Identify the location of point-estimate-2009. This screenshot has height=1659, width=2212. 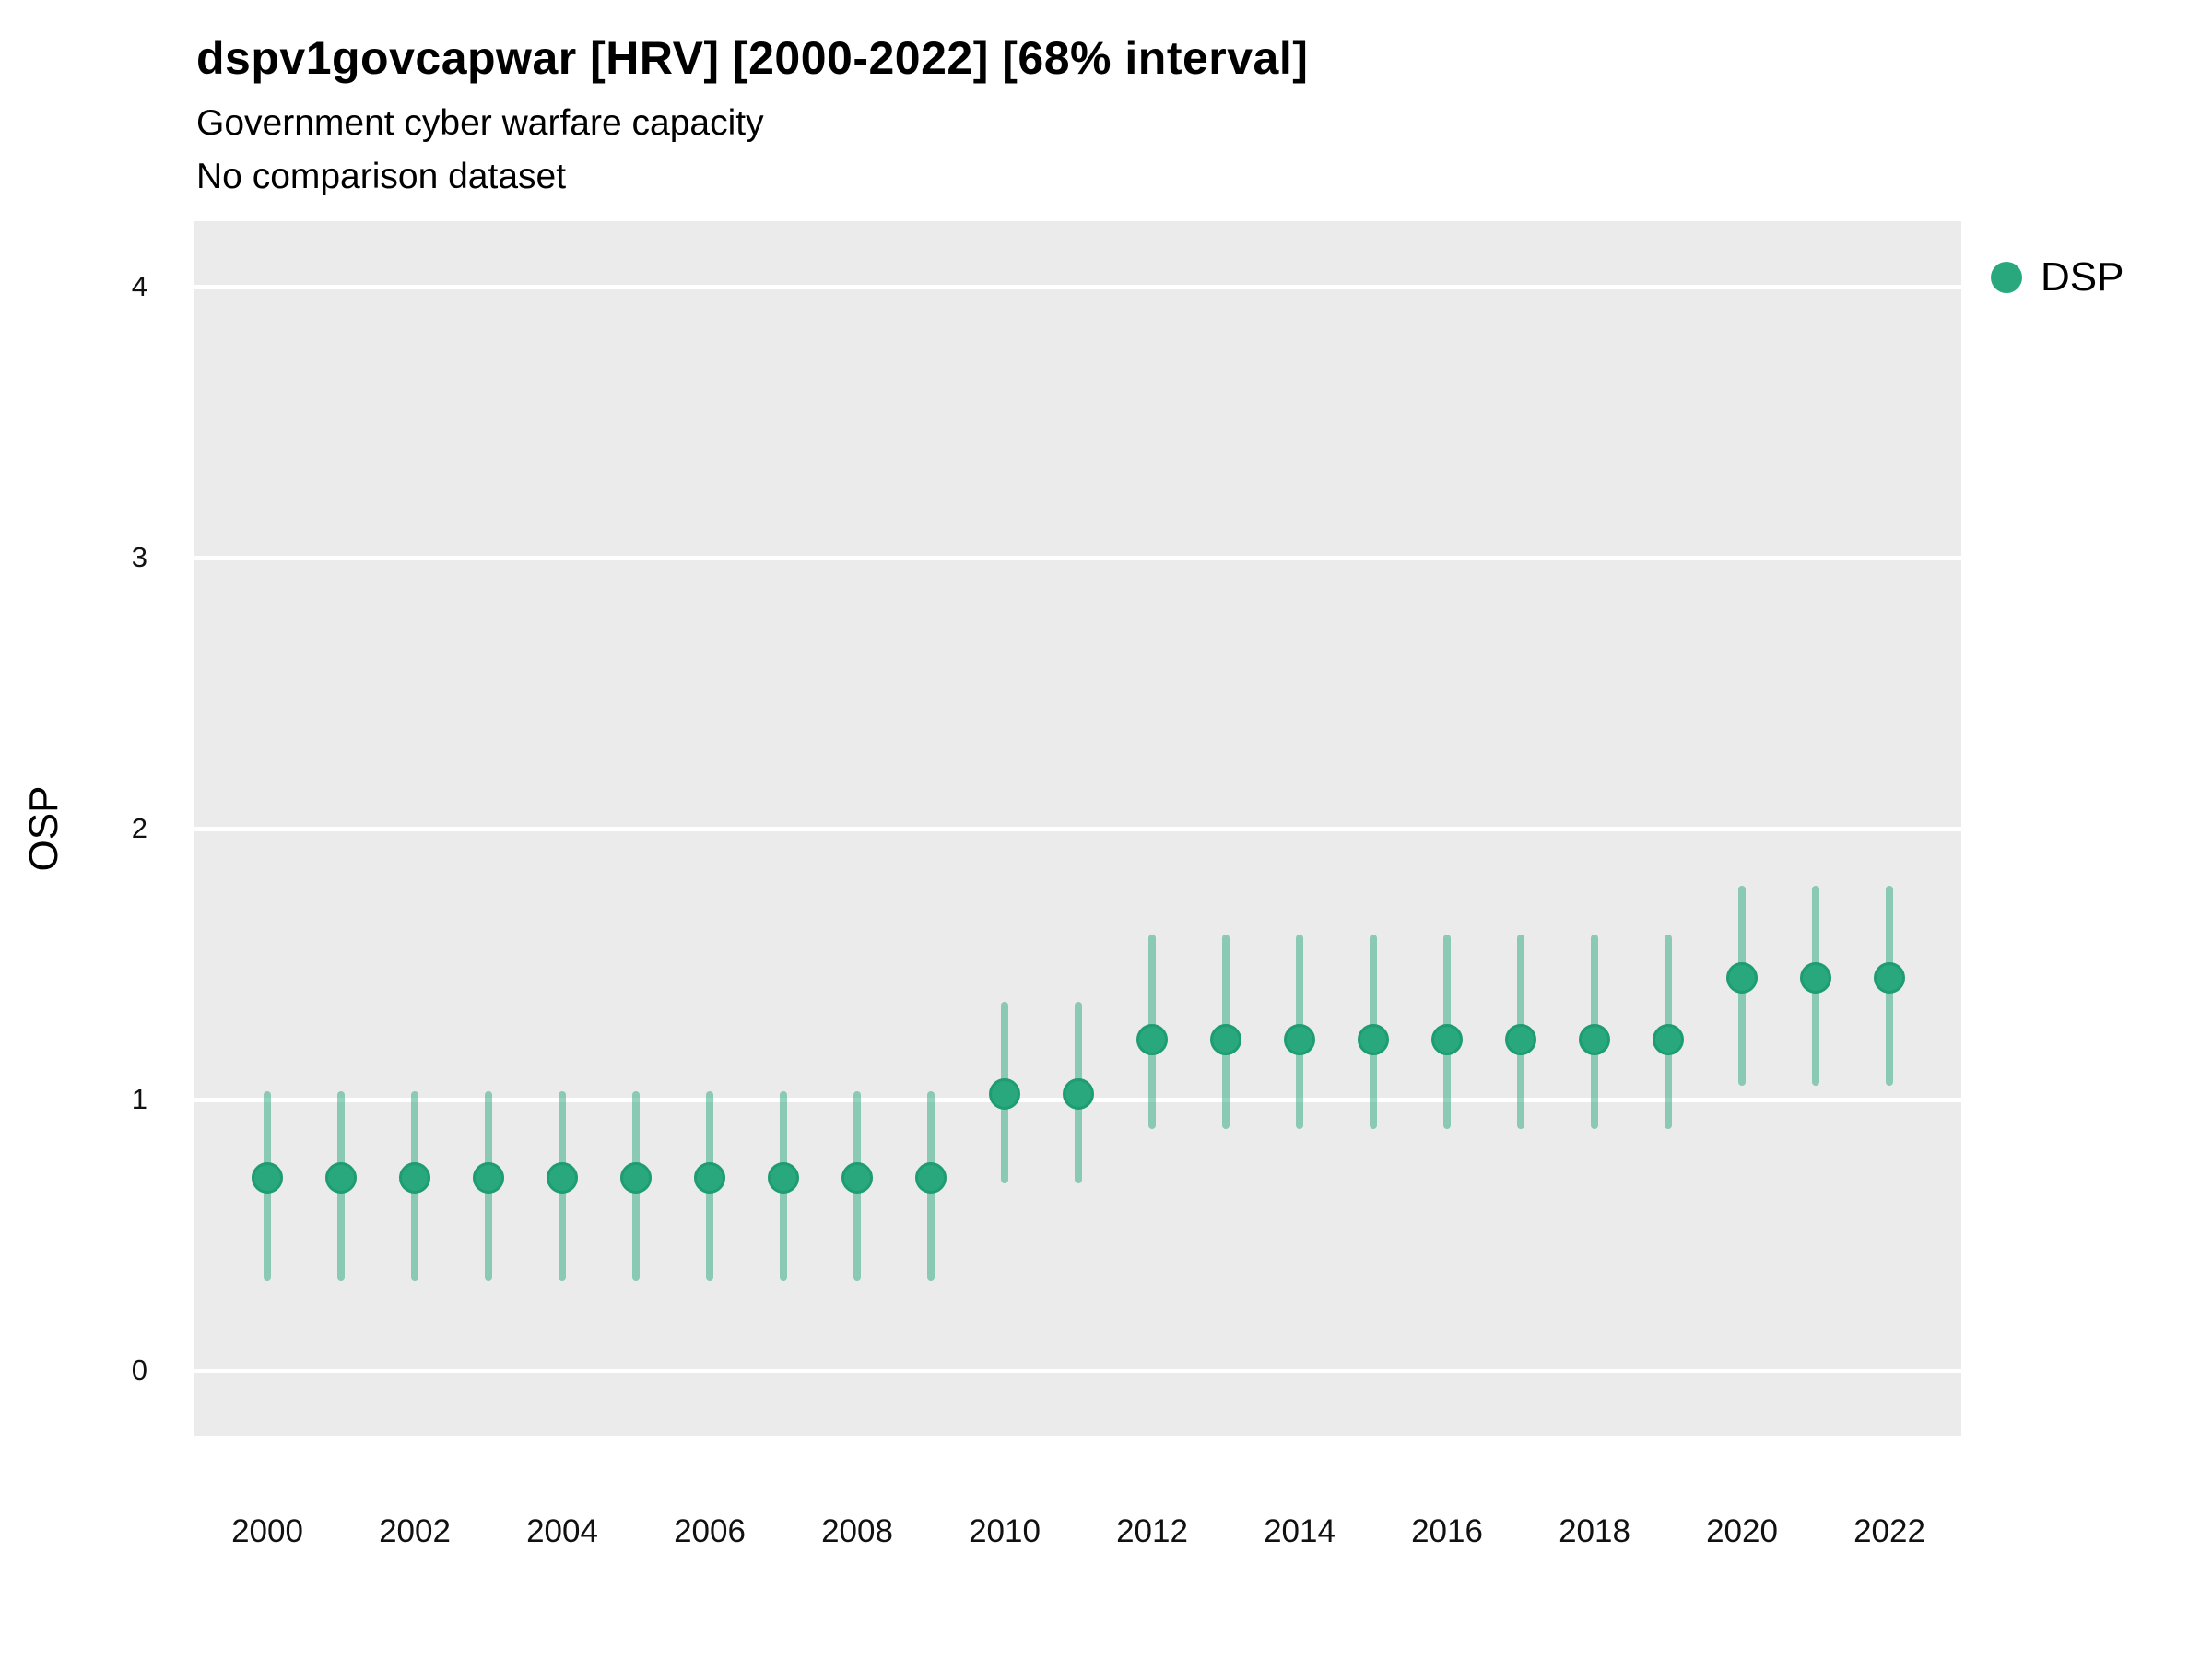
(931, 1178).